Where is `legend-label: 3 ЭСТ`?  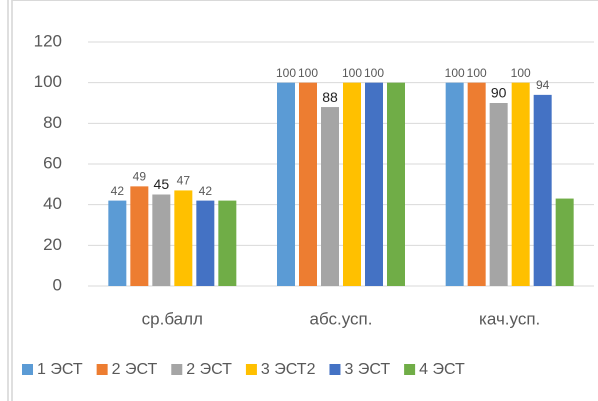
legend-label: 3 ЭСТ is located at coordinates (367, 369).